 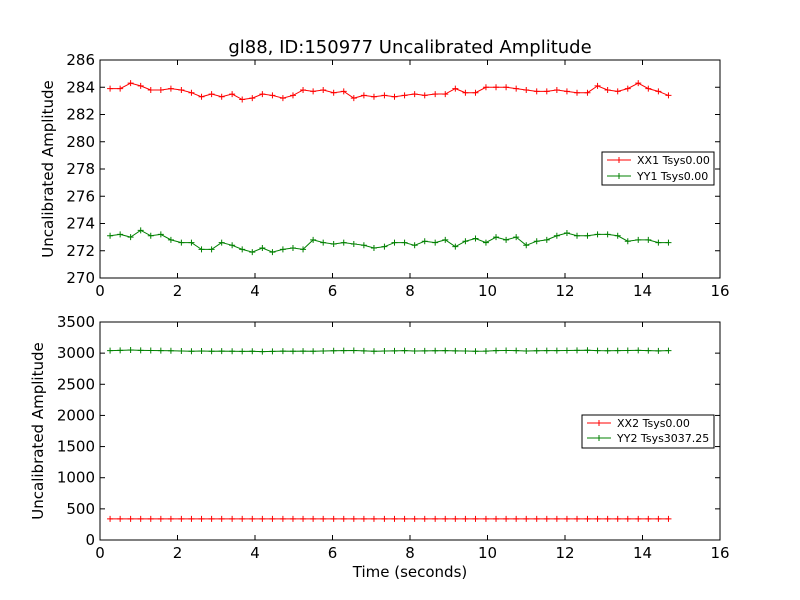 What do you see at coordinates (662, 438) in the screenshot?
I see `legend-label-yy2: YY2 Tsys3037.25` at bounding box center [662, 438].